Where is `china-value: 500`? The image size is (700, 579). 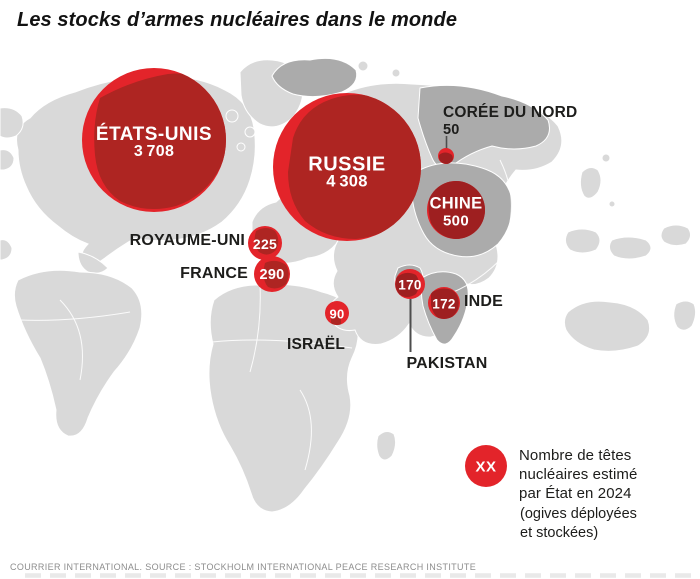
china-value: 500 is located at coordinates (456, 221).